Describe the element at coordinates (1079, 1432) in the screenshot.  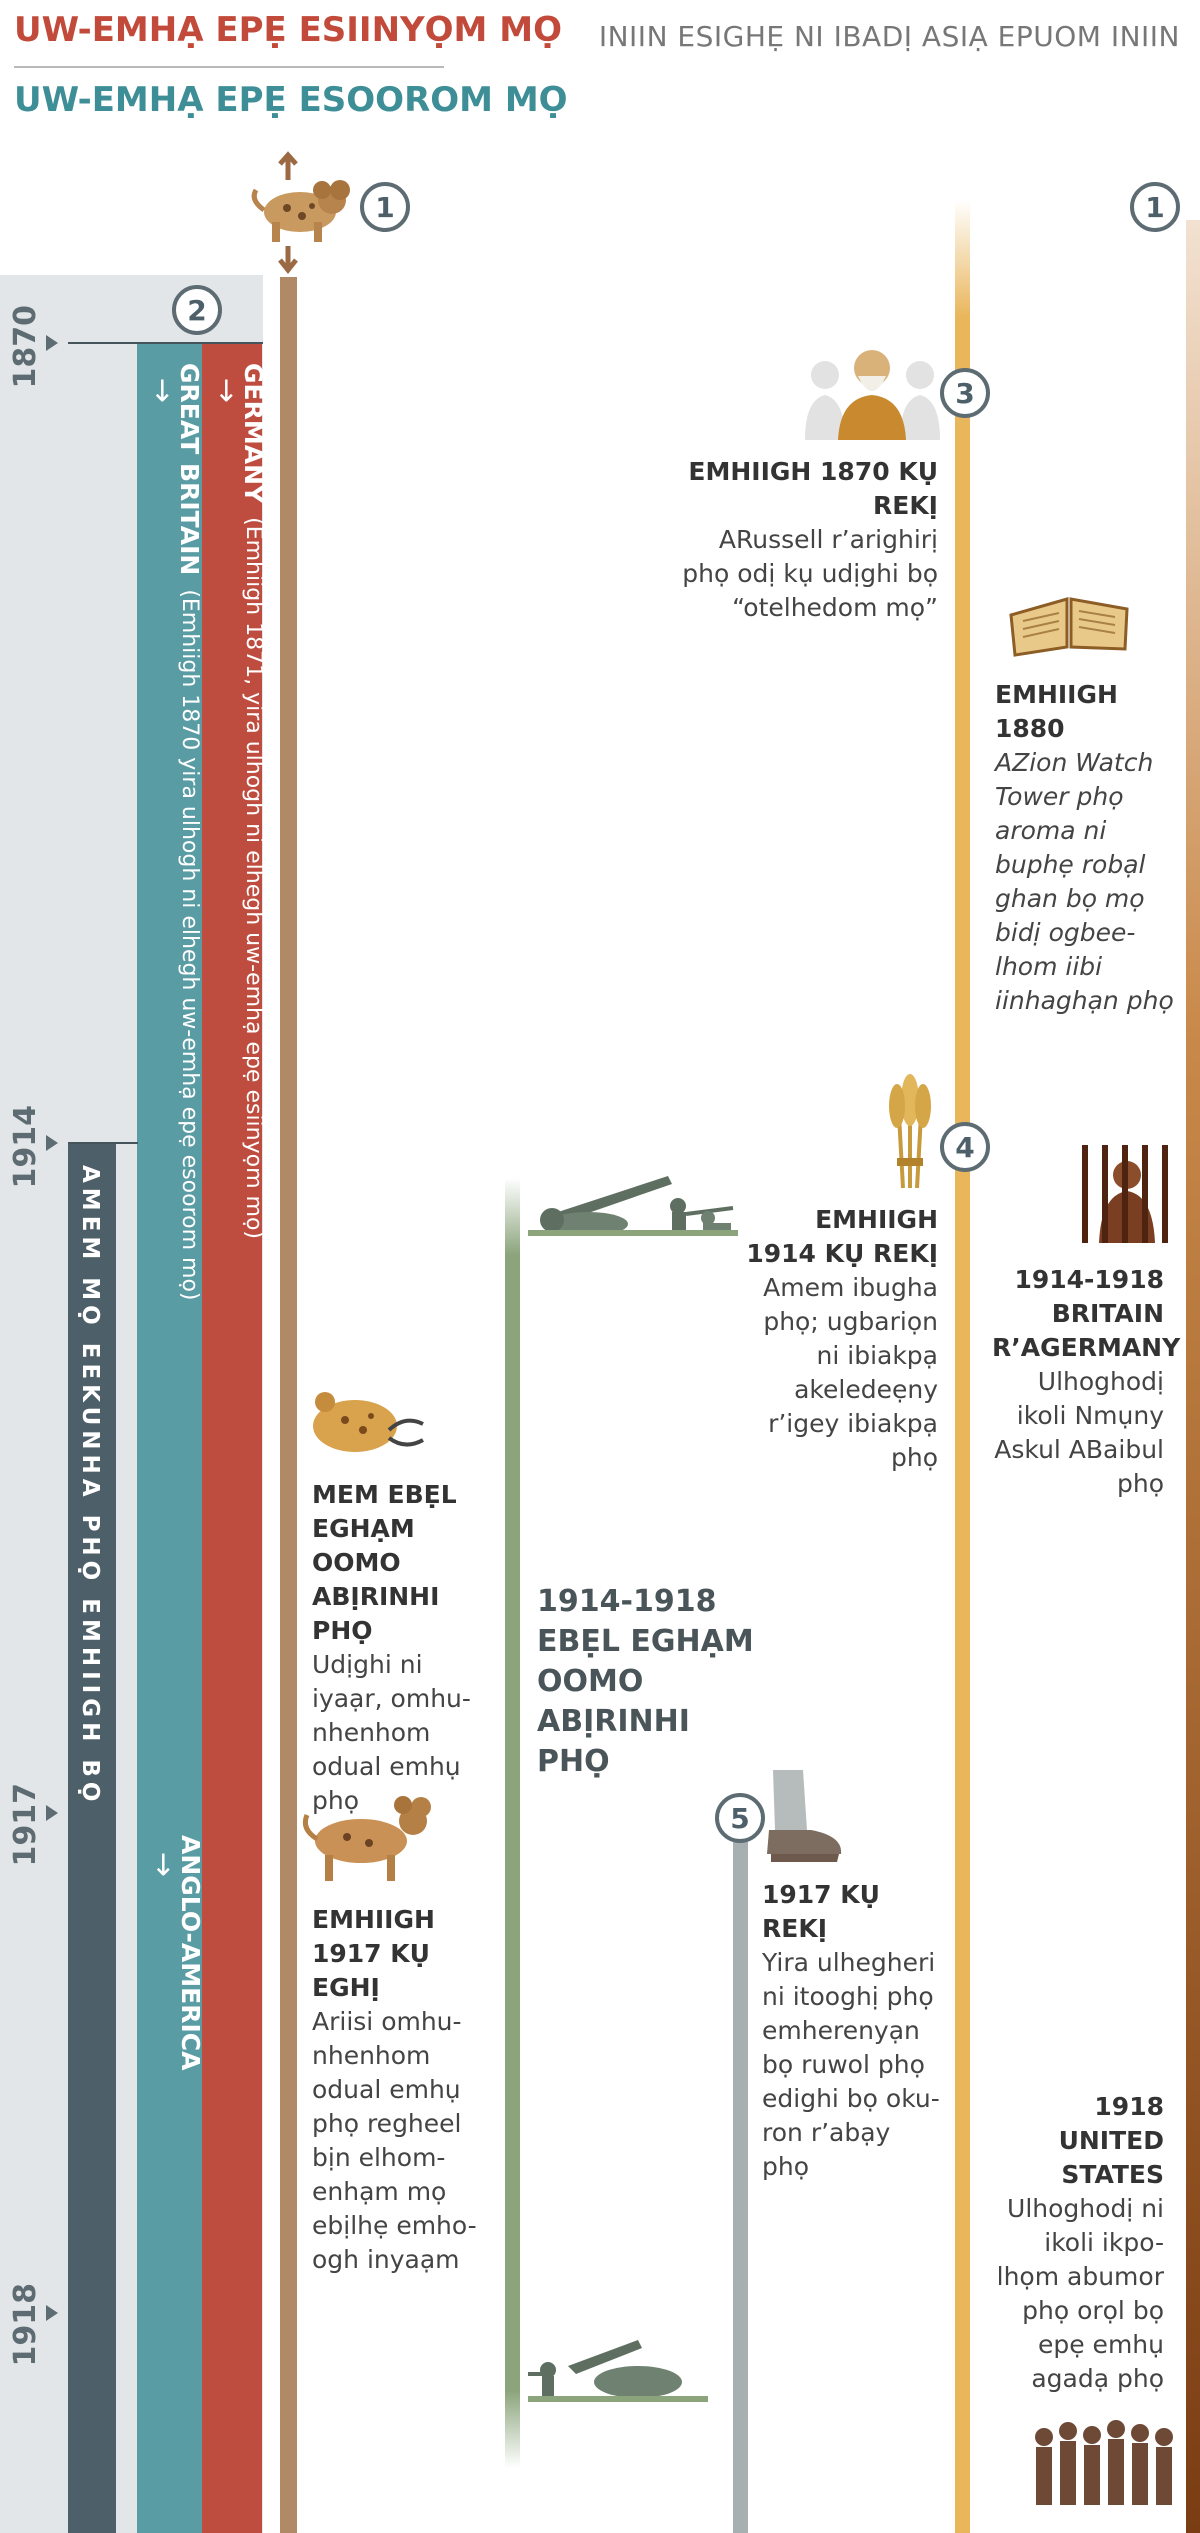
I see `persecution-body: Ulhoghodị ikoli Nmụny Askul ABaibul phọ` at that location.